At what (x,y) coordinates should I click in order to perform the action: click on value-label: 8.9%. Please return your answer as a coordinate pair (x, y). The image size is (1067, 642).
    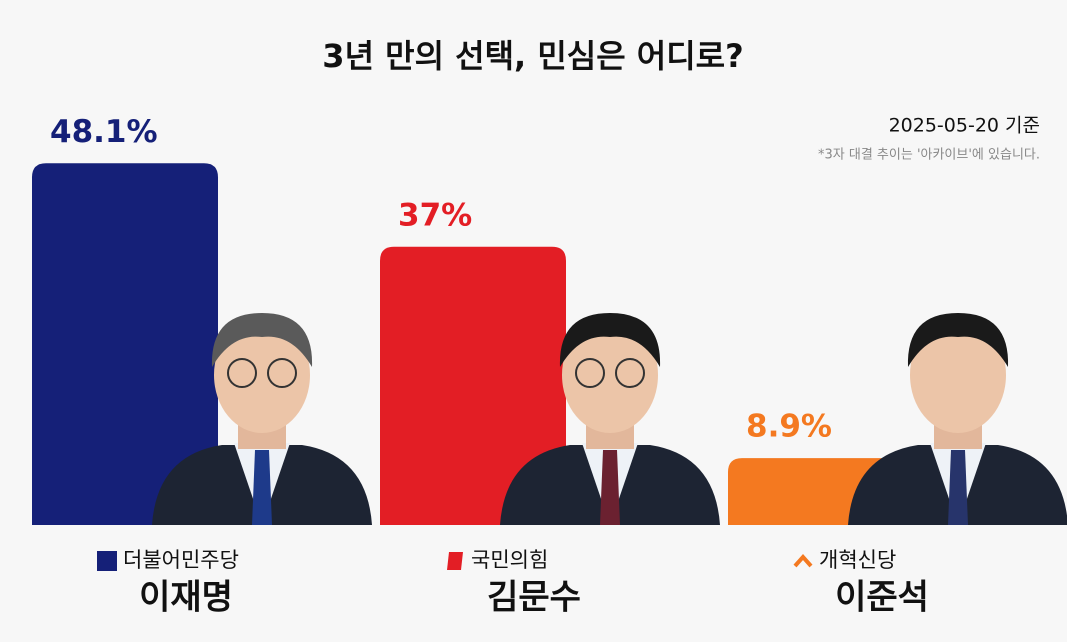
    Looking at the image, I should click on (789, 427).